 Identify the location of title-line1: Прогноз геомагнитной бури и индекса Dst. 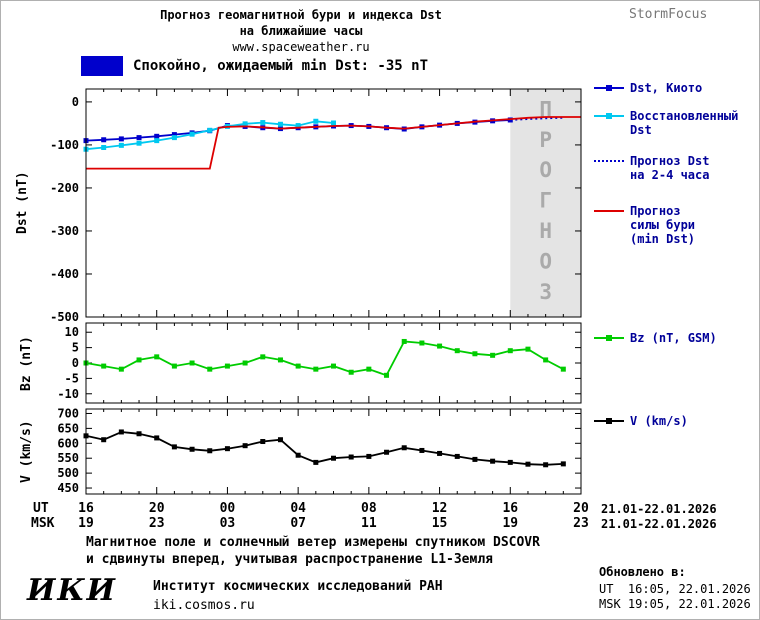
(301, 15).